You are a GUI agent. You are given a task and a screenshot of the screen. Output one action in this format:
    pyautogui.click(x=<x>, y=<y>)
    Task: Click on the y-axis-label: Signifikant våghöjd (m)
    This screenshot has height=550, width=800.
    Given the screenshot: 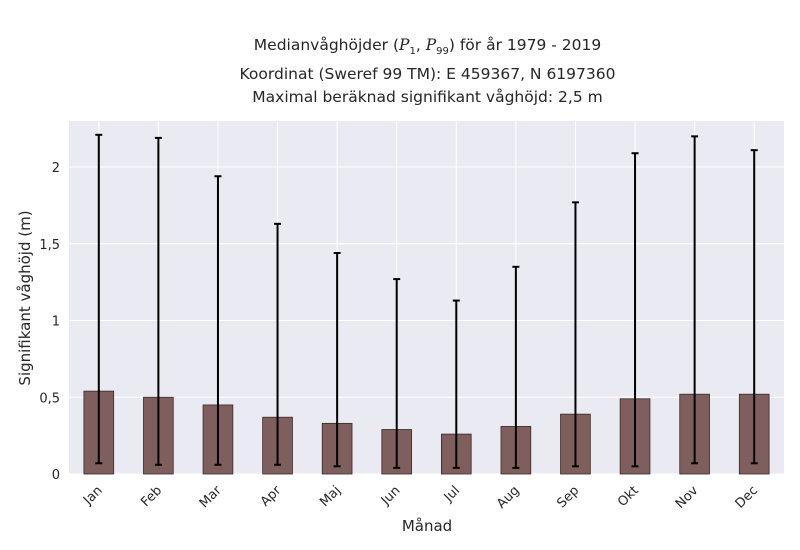 What is the action you would take?
    pyautogui.click(x=25, y=297)
    